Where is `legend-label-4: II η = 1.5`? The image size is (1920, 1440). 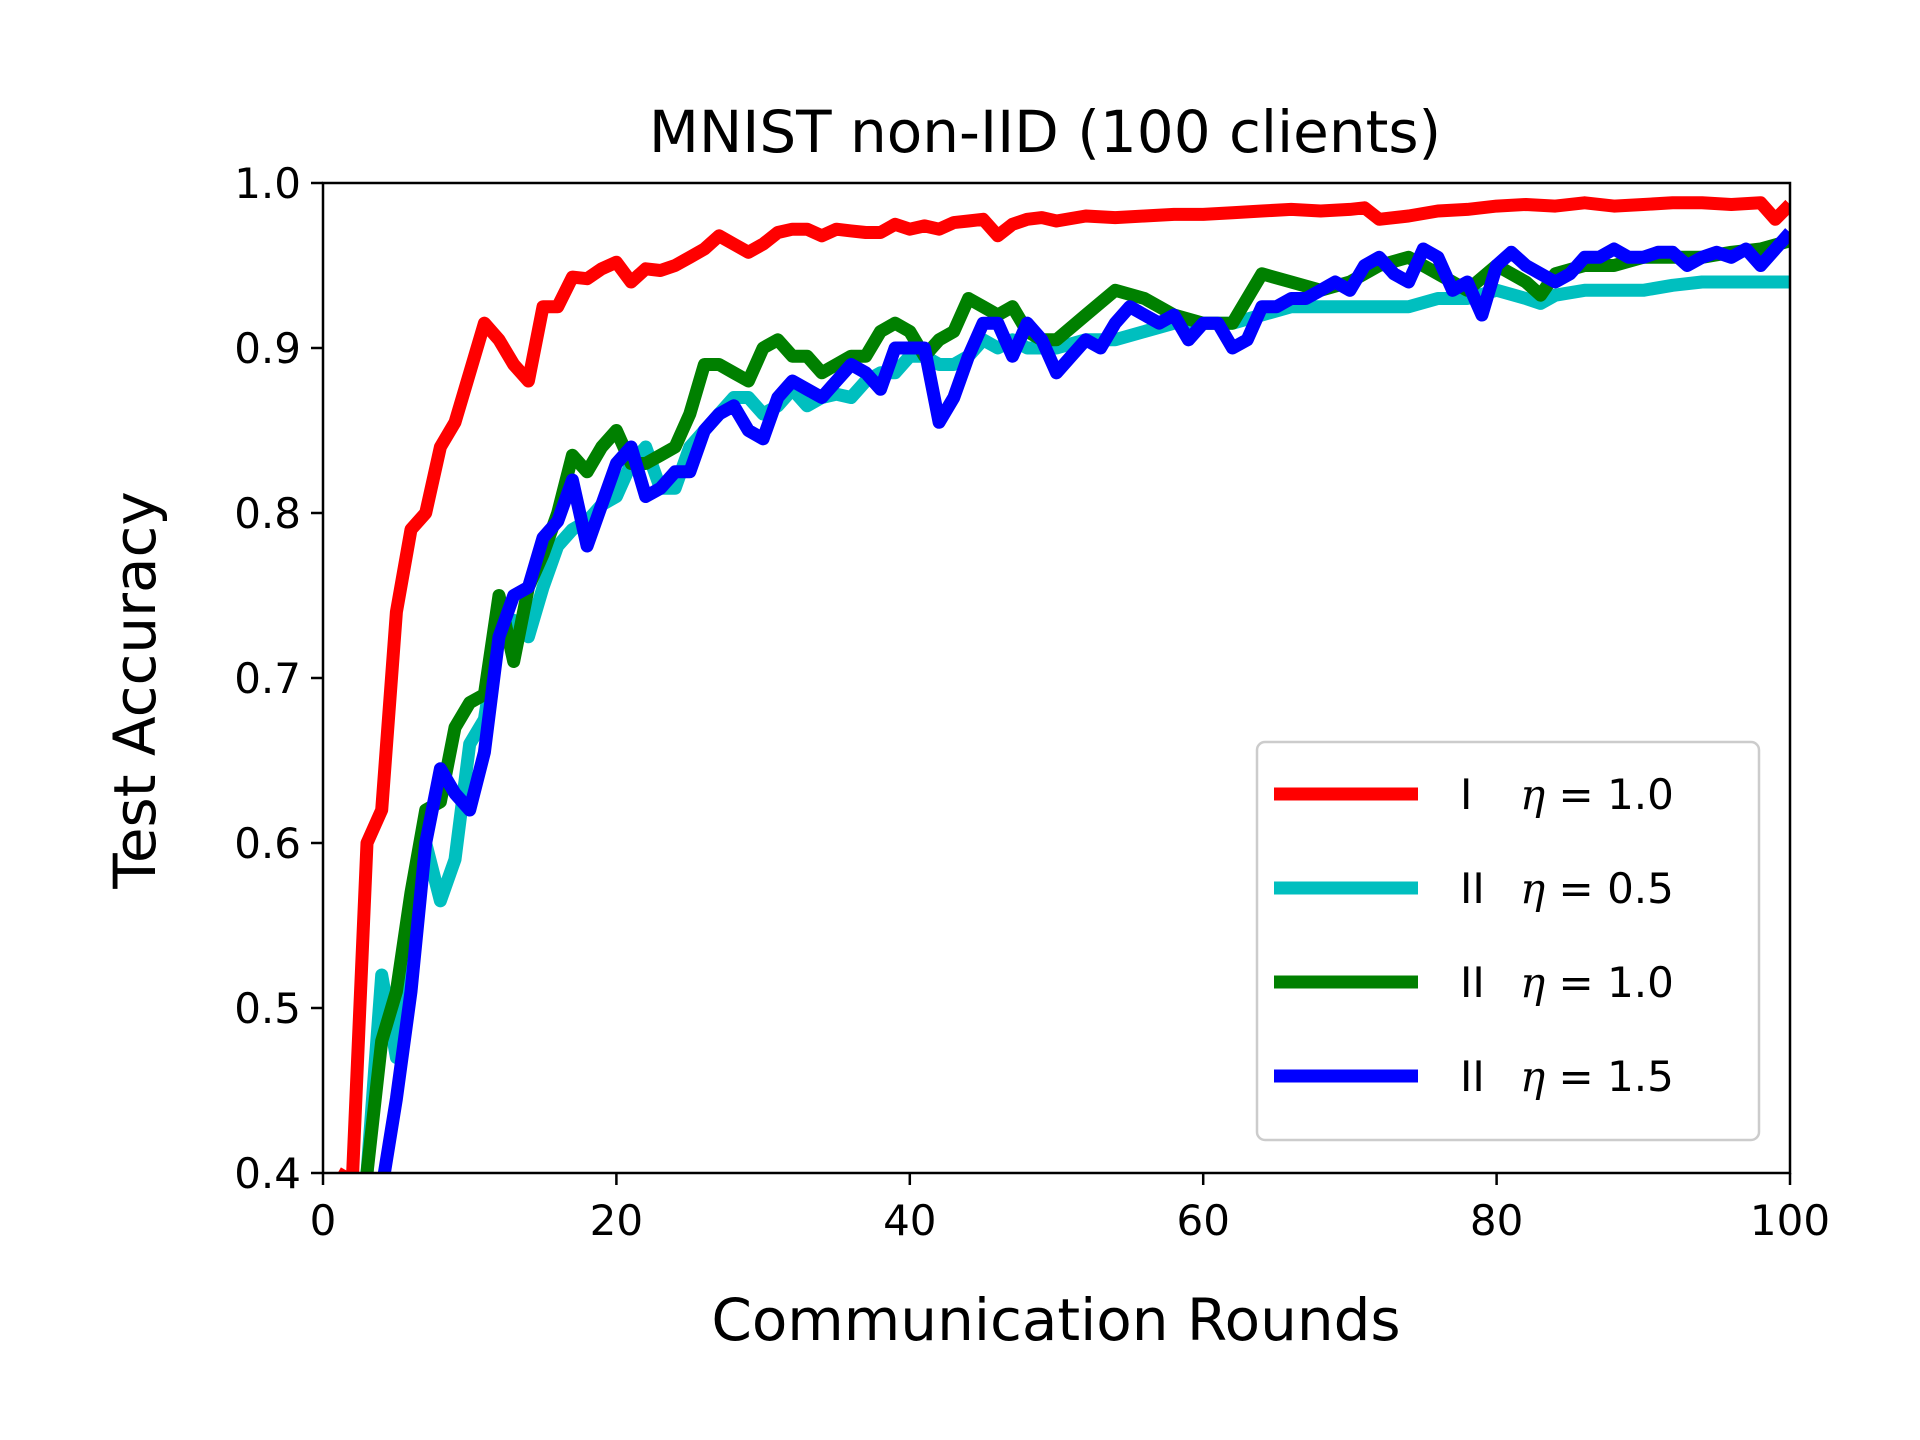
legend-label-4: II η = 1.5 is located at coordinates (1567, 1076).